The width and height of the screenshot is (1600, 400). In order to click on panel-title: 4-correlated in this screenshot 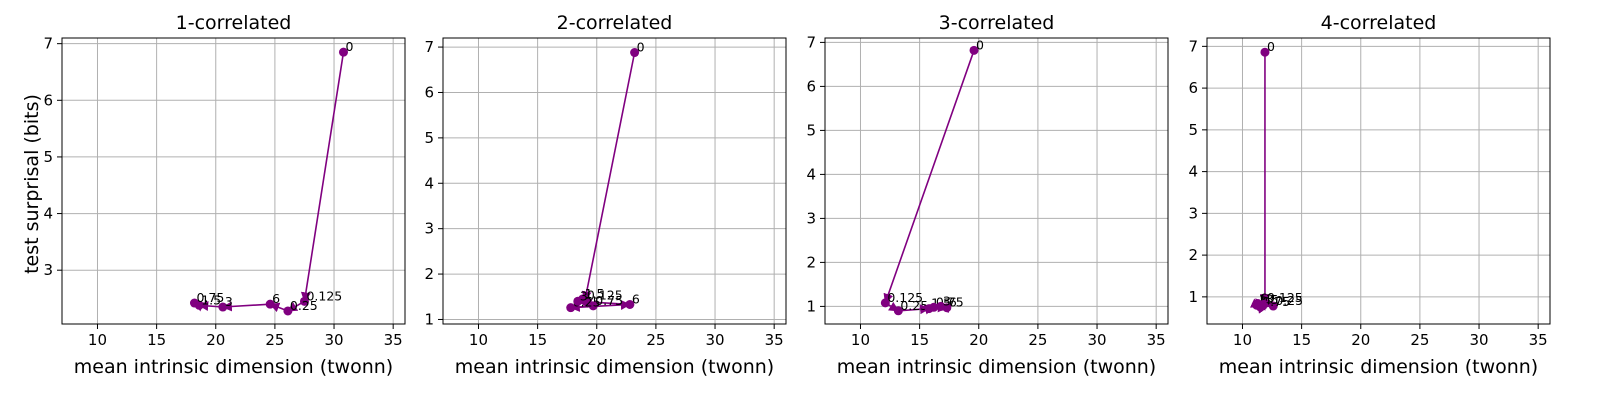, I will do `click(1379, 23)`.